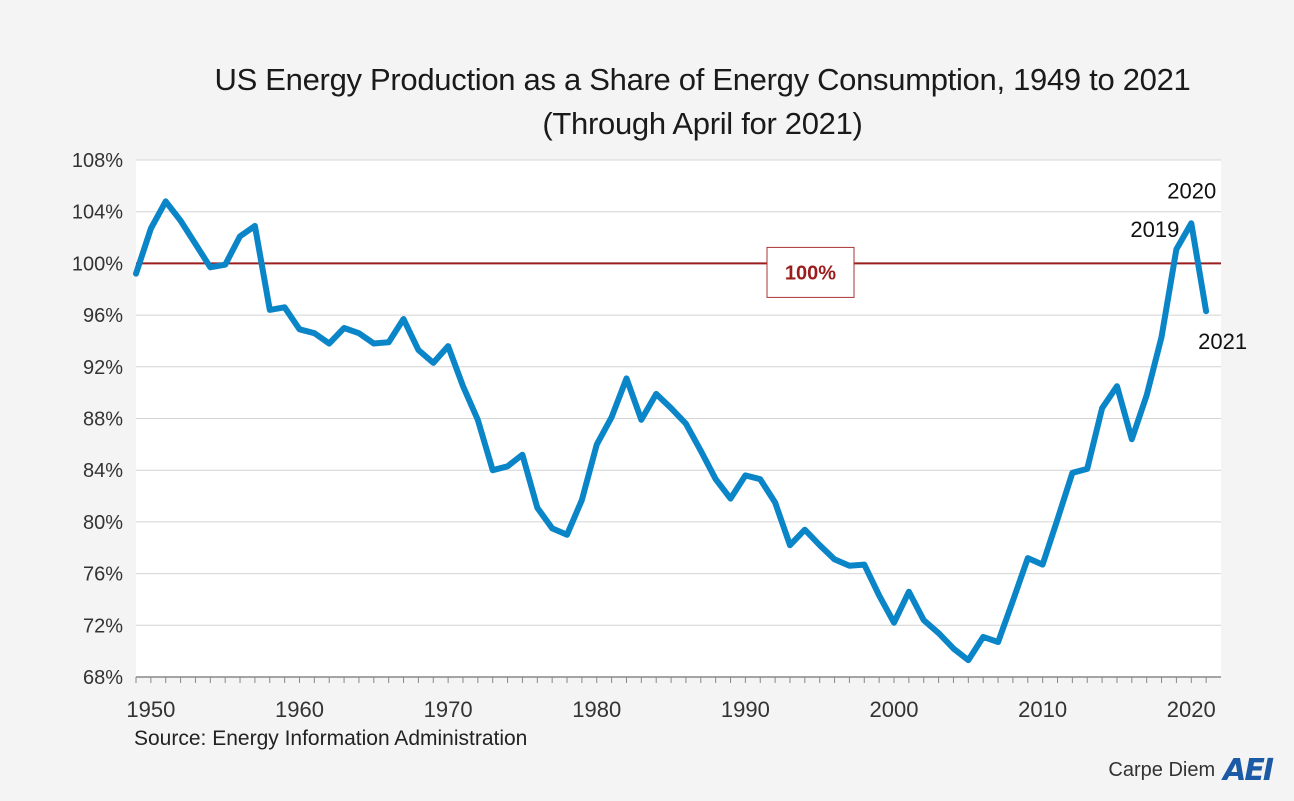 The image size is (1294, 801). I want to click on y-tick-label: 100%, so click(97, 264).